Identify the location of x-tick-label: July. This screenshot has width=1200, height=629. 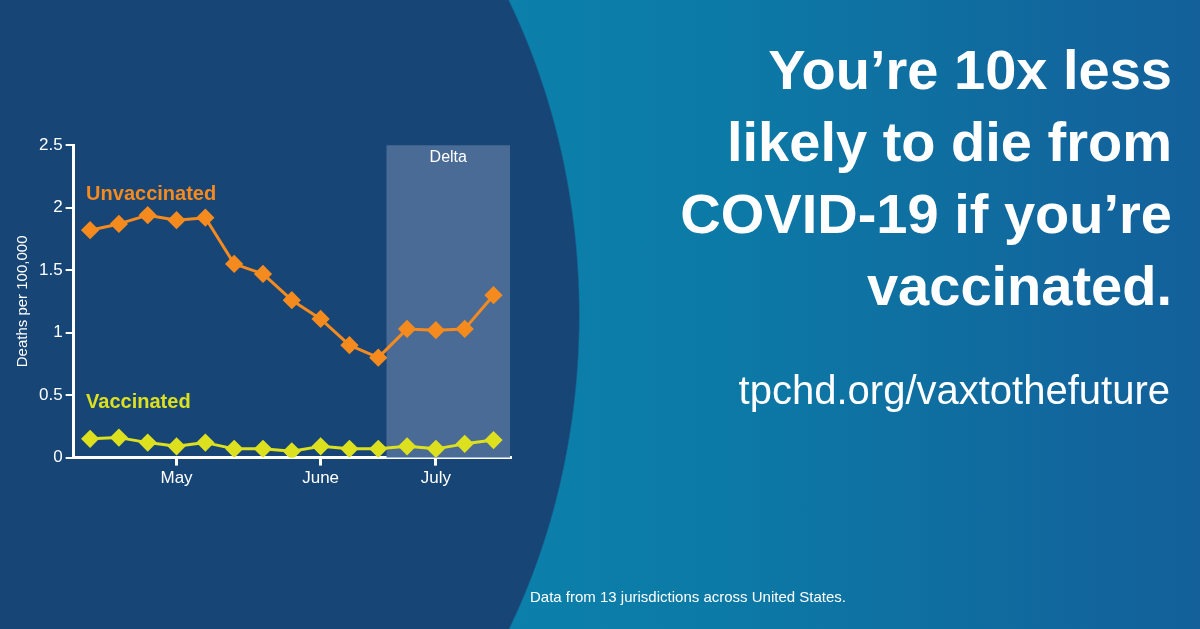
(436, 478).